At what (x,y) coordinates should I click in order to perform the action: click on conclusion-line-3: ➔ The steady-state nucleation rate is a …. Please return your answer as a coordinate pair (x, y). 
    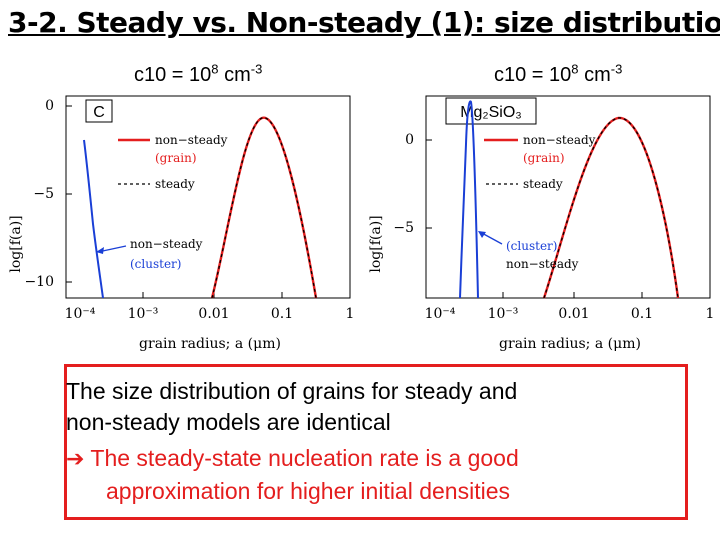
    Looking at the image, I should click on (292, 458).